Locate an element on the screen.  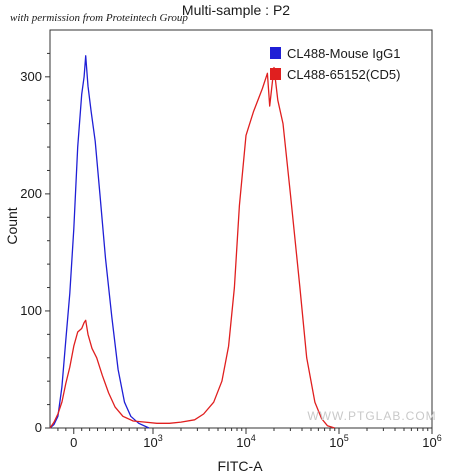
chart-title: Multi-sample : P2 is located at coordinates (236, 10).